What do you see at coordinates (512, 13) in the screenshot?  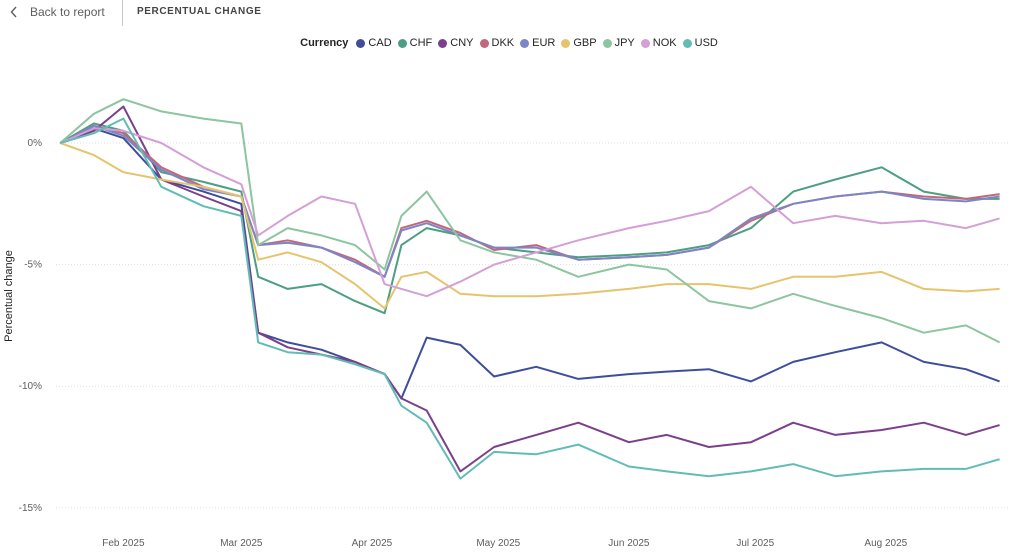 I see `top-bar: Back to report PERCENTUAL CHANGE` at bounding box center [512, 13].